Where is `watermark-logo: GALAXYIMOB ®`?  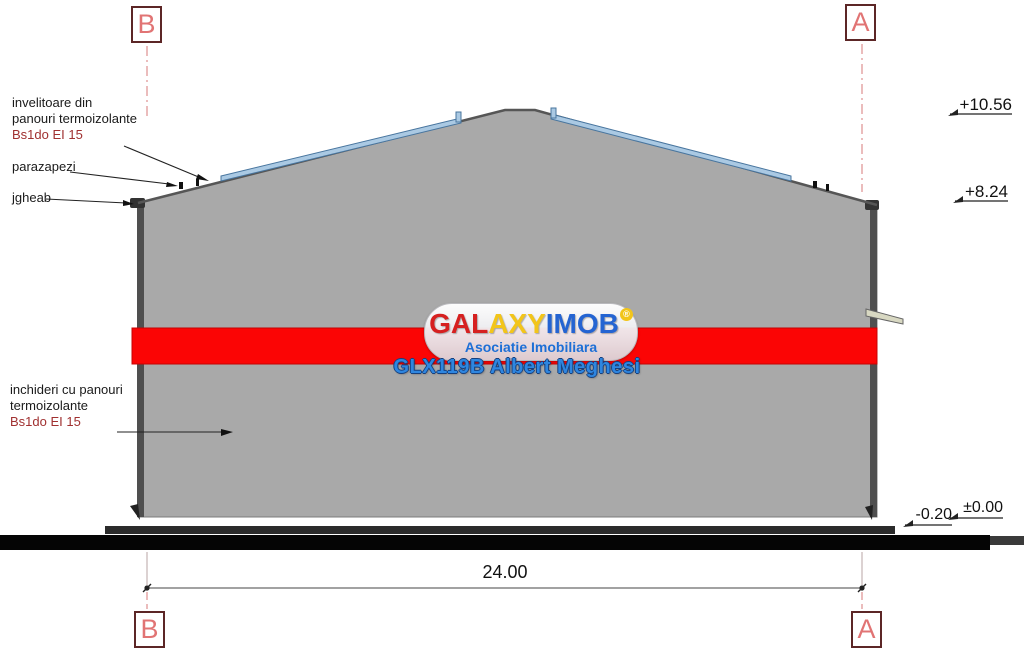
watermark-logo: GALAXYIMOB ® is located at coordinates (531, 323).